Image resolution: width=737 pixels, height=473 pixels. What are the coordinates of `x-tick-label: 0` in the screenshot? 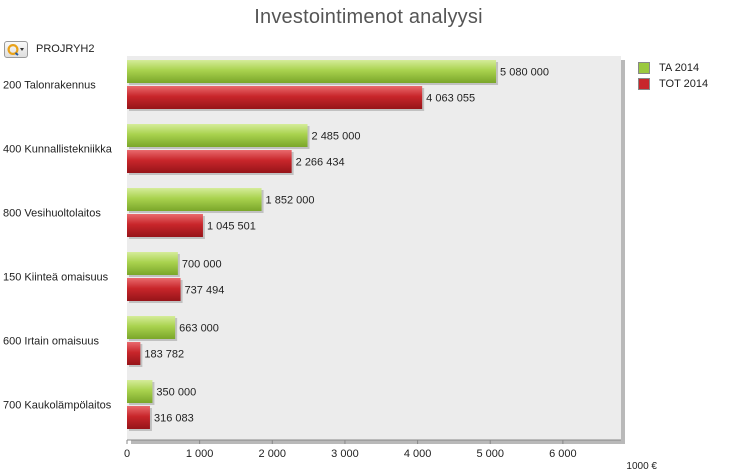 It's located at (127, 454).